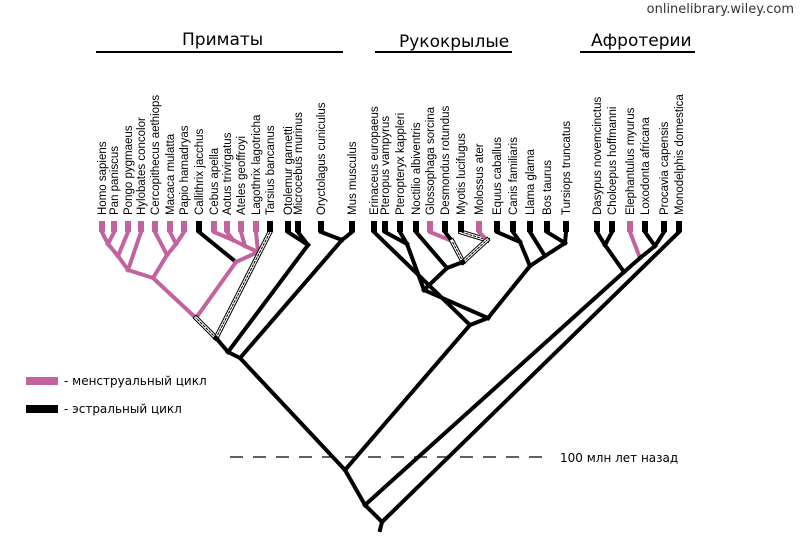 This screenshot has width=800, height=536. Describe the element at coordinates (353, 178) in the screenshot. I see `taxon-label: Mus musculus` at that location.